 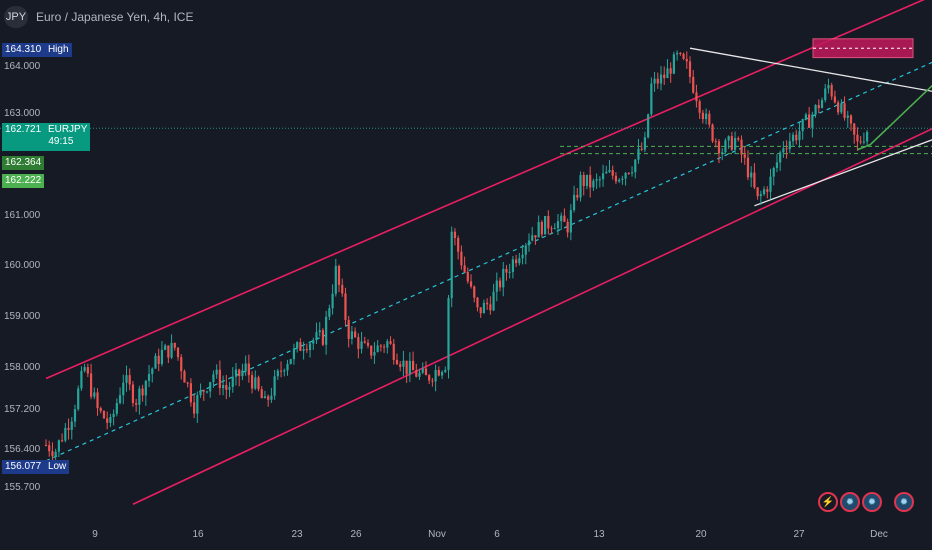 I want to click on price-tick-label: 160.000, so click(x=22, y=265).